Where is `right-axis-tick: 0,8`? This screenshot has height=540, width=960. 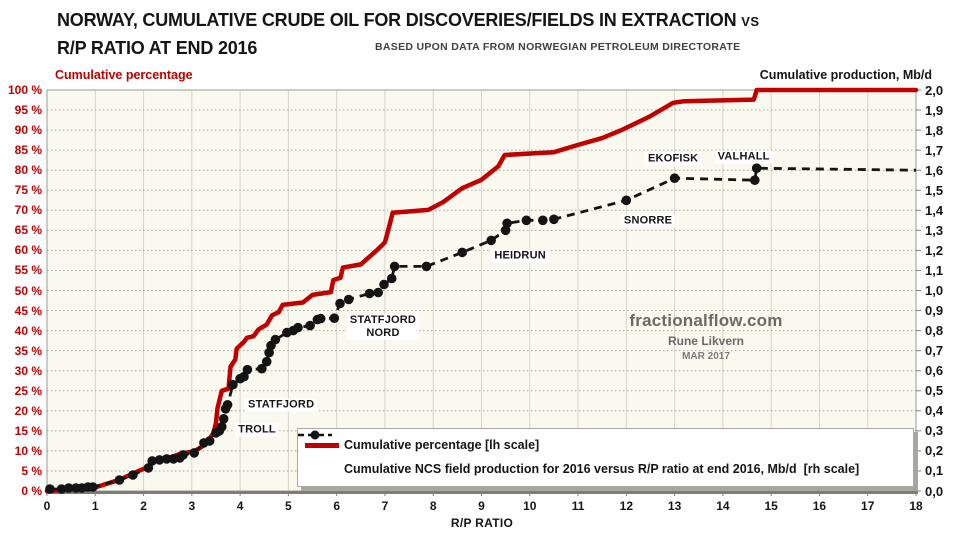
right-axis-tick: 0,8 is located at coordinates (934, 331).